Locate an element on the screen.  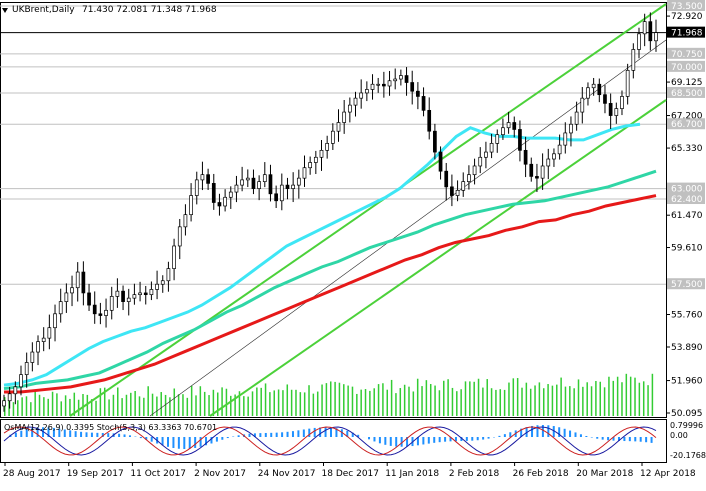
indicator-axis-label: 0.00 is located at coordinates (679, 435).